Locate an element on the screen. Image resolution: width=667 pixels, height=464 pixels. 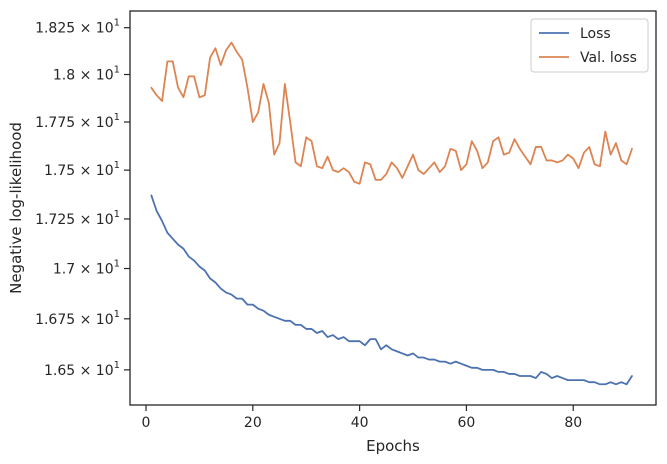
y-tick-label: 1.725 × 10¹ is located at coordinates (77, 218).